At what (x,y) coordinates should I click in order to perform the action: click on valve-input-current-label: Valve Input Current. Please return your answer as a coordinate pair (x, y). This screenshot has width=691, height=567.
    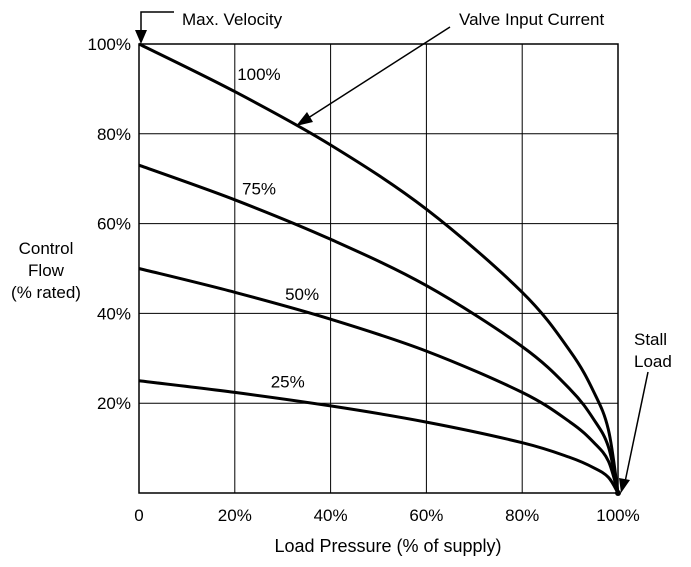
    Looking at the image, I should click on (531, 19).